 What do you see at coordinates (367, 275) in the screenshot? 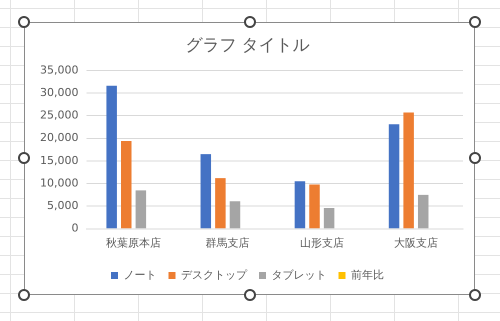
I see `legend-label: 前年比` at bounding box center [367, 275].